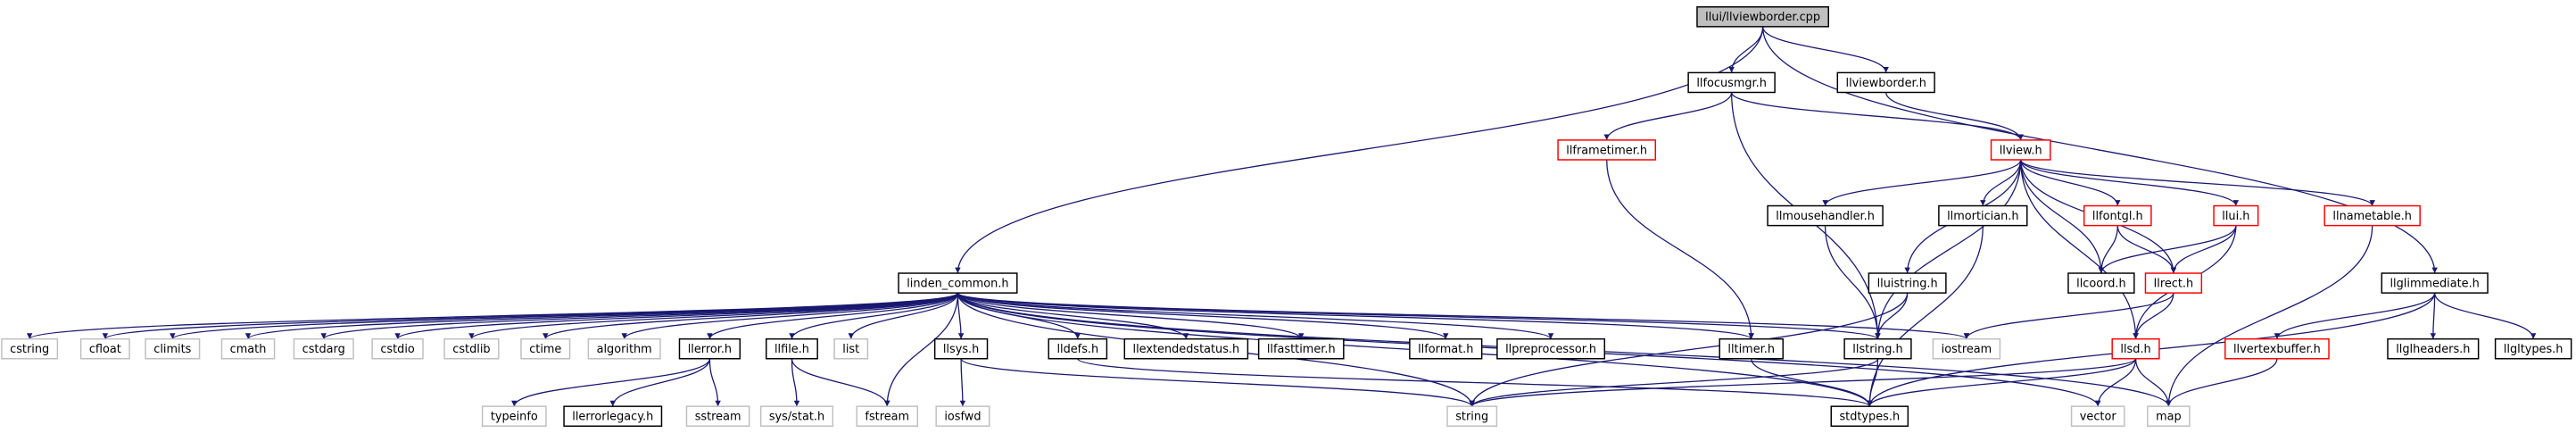  I want to click on node: llmousehandler.h, so click(1826, 216).